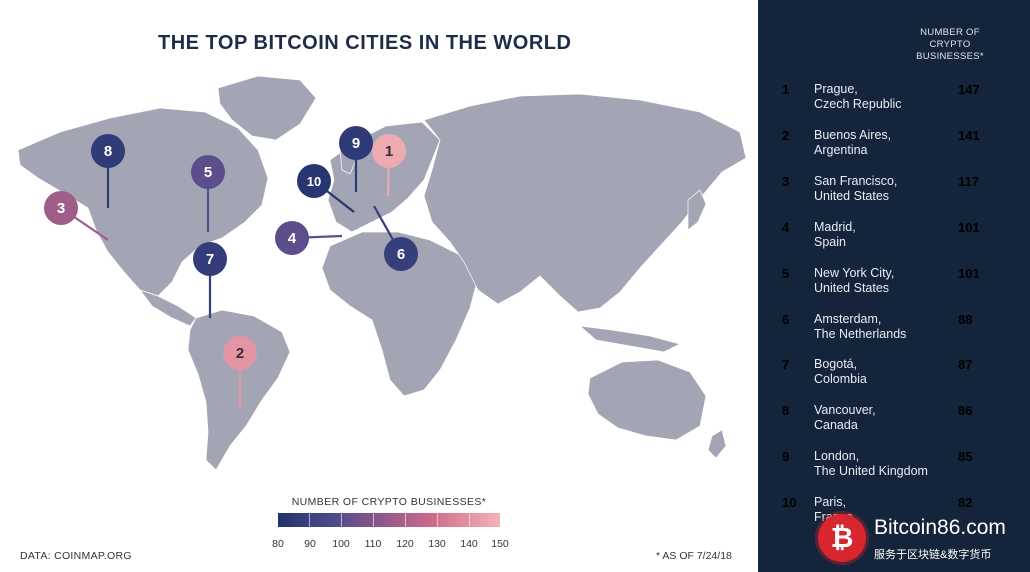 The width and height of the screenshot is (1030, 572). I want to click on city-name: London, The United Kingdom, so click(884, 464).